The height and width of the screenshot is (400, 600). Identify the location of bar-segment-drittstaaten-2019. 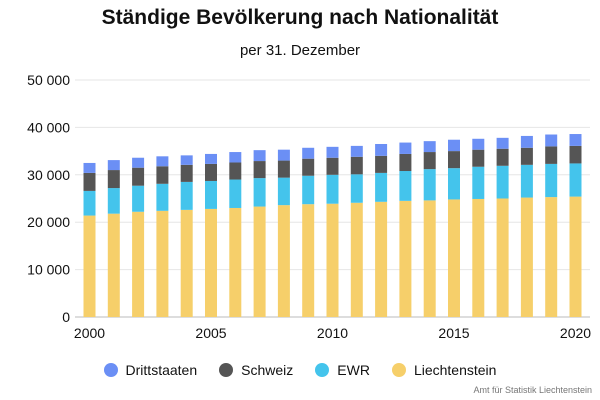
(551, 140).